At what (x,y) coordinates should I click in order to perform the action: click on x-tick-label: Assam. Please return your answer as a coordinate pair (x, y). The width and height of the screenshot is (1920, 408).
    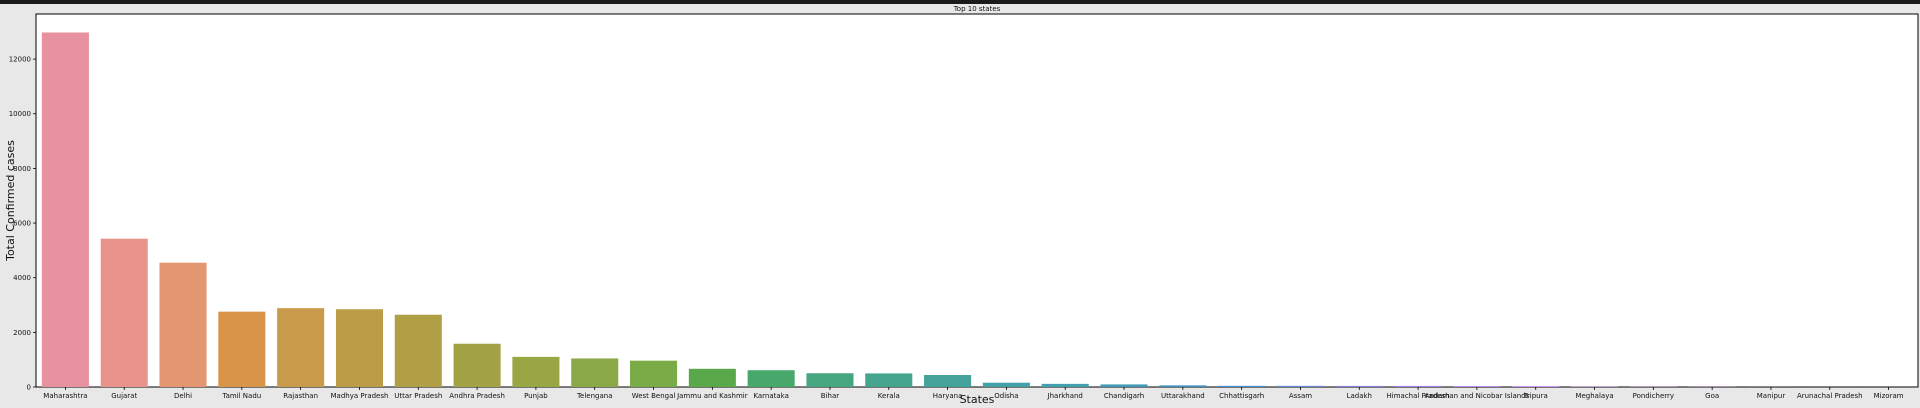
    Looking at the image, I should click on (1300, 396).